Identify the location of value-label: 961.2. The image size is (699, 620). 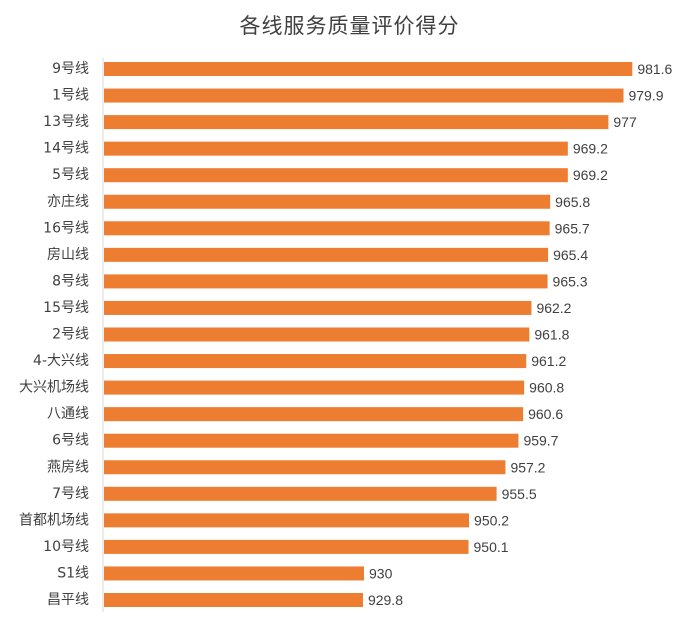
(548, 361).